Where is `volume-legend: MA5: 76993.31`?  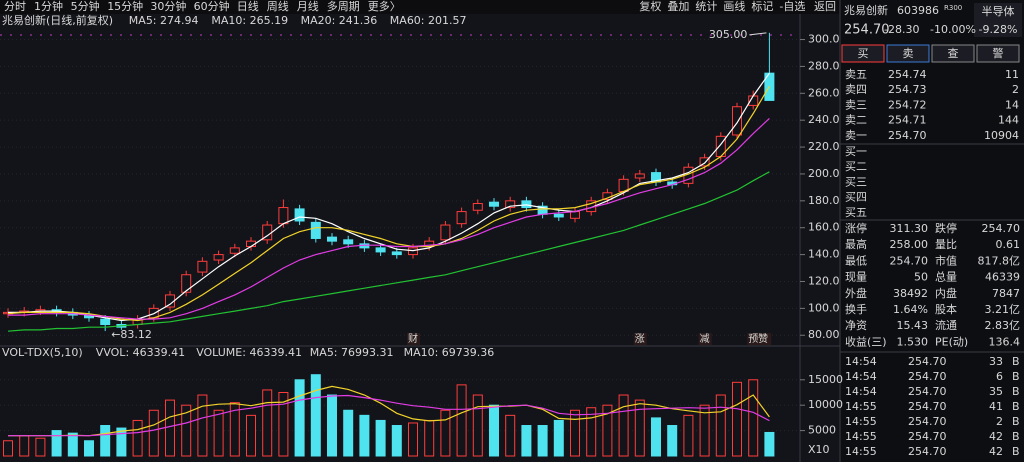 volume-legend: MA5: 76993.31 is located at coordinates (352, 352).